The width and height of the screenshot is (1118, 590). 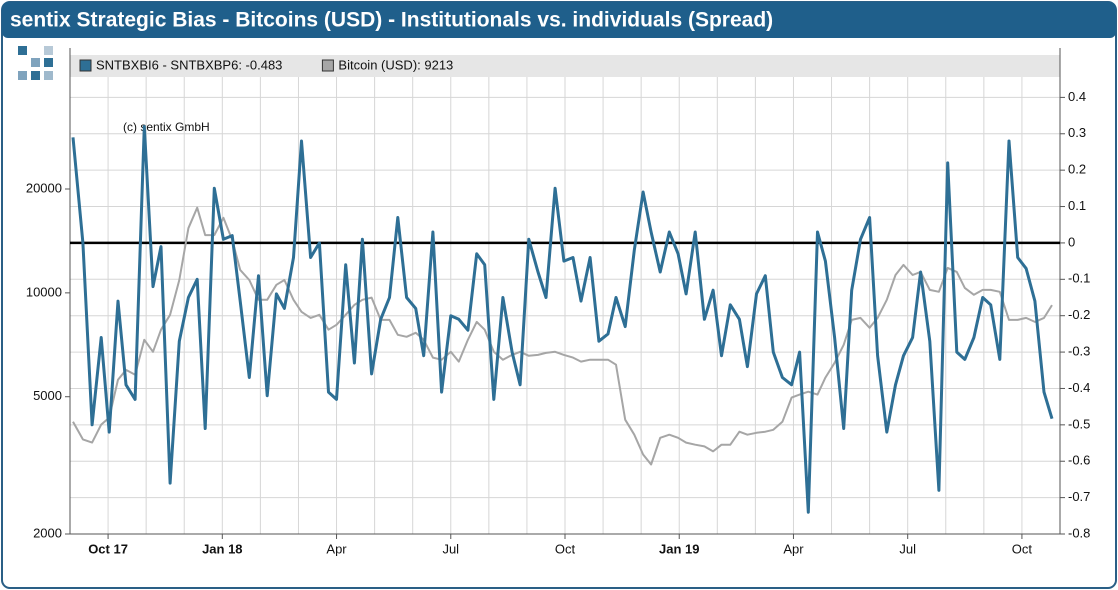 What do you see at coordinates (1079, 314) in the screenshot?
I see `y2-tick-label: -0.2` at bounding box center [1079, 314].